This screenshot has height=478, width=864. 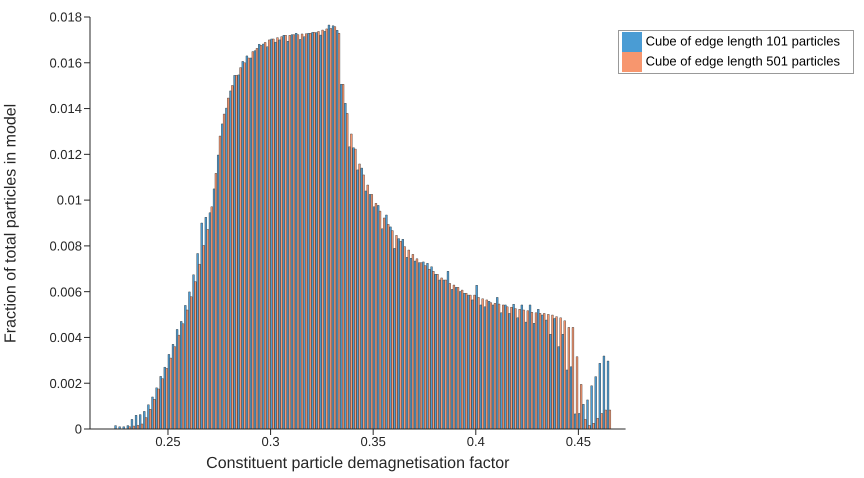 What do you see at coordinates (475, 442) in the screenshot?
I see `x-tick-label: 0.4` at bounding box center [475, 442].